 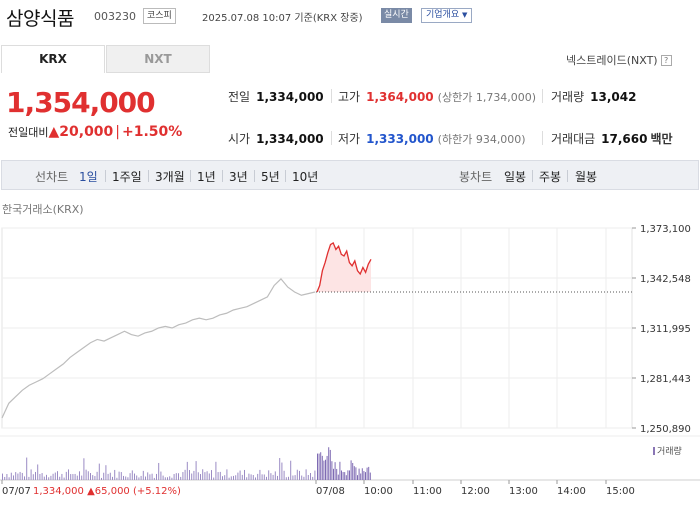 I want to click on exchange-tabs: KRX NXT, so click(x=105, y=59).